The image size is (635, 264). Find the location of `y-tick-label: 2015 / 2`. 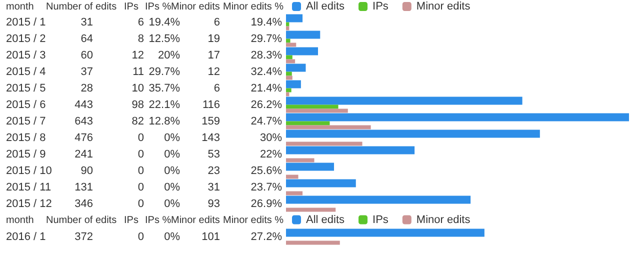

y-tick-label: 2015 / 2 is located at coordinates (26, 38).